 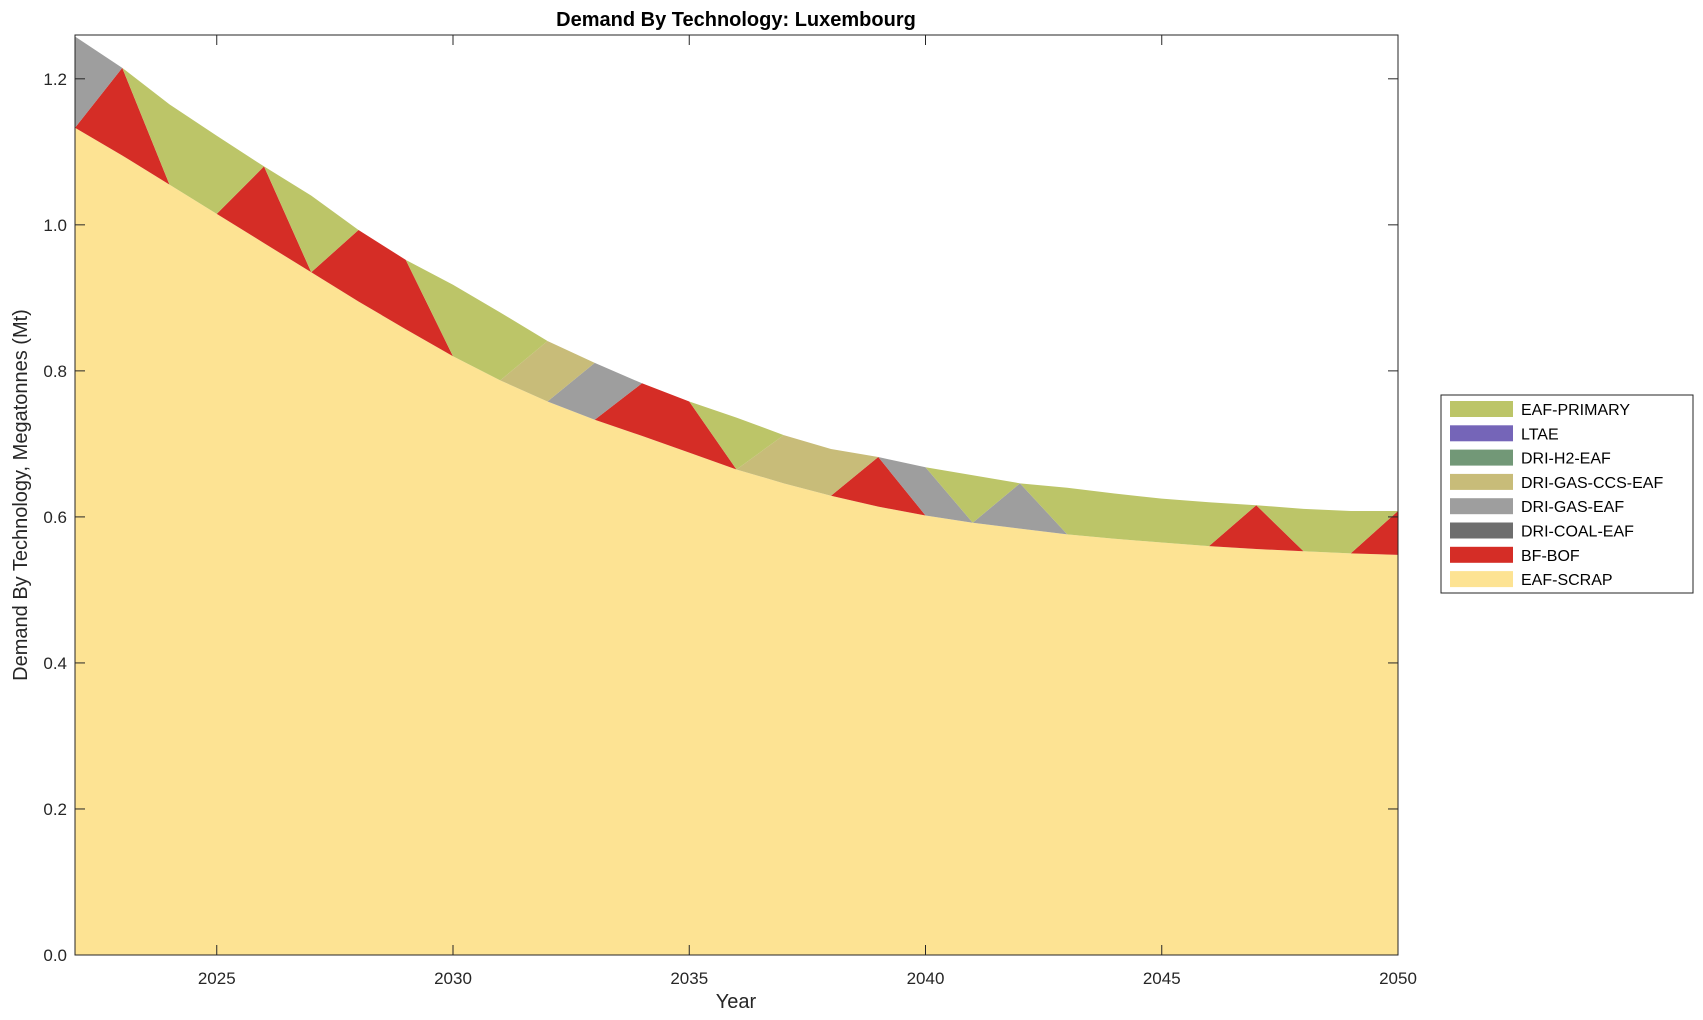 What do you see at coordinates (55, 663) in the screenshot?
I see `y-tick-label: 0.4` at bounding box center [55, 663].